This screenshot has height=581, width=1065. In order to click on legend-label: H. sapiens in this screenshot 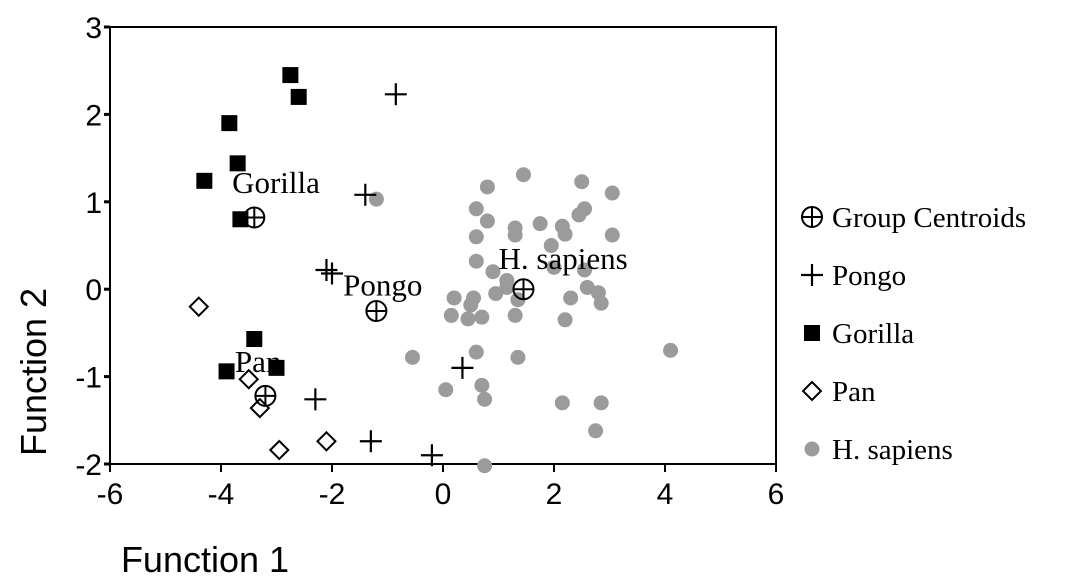, I will do `click(892, 450)`.